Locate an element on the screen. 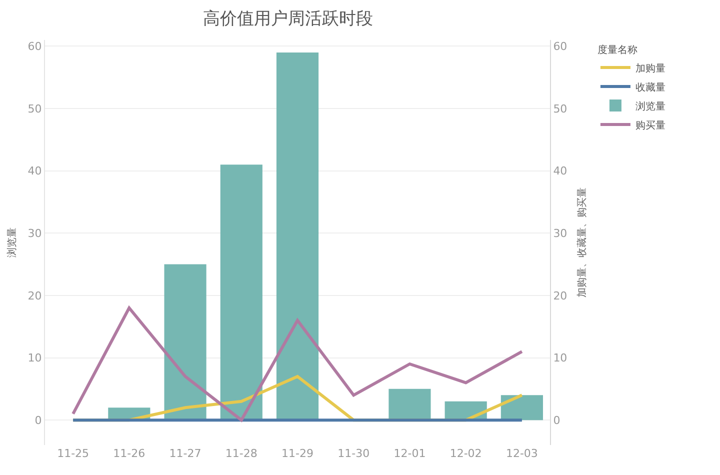  y2-tick-label: 30 is located at coordinates (560, 233).